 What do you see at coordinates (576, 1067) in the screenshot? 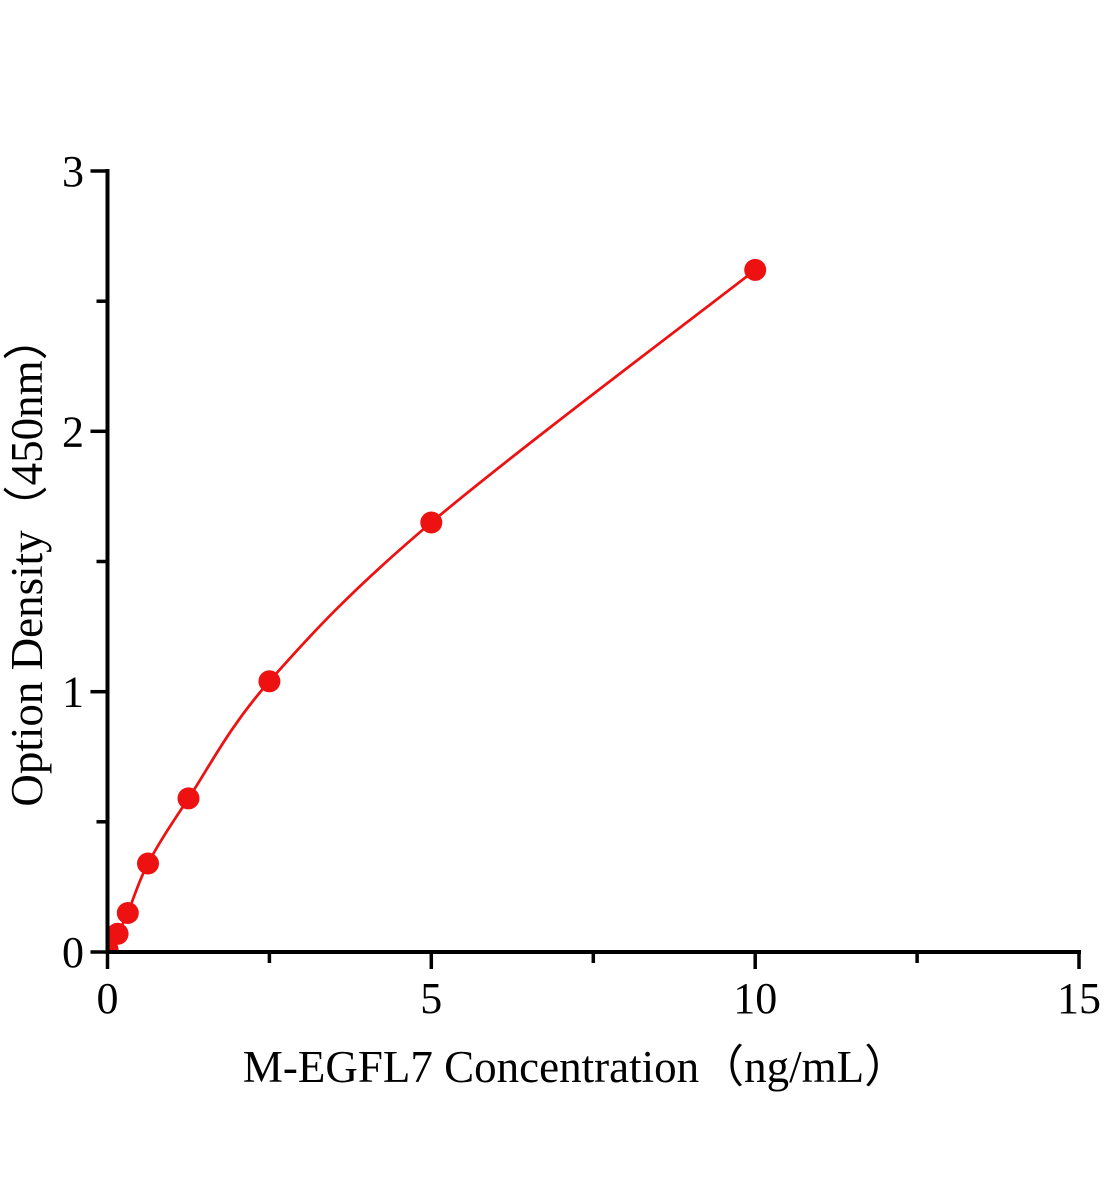
I see `x-axis-title: M-EGFL7 Concentration（ng/mL）` at bounding box center [576, 1067].